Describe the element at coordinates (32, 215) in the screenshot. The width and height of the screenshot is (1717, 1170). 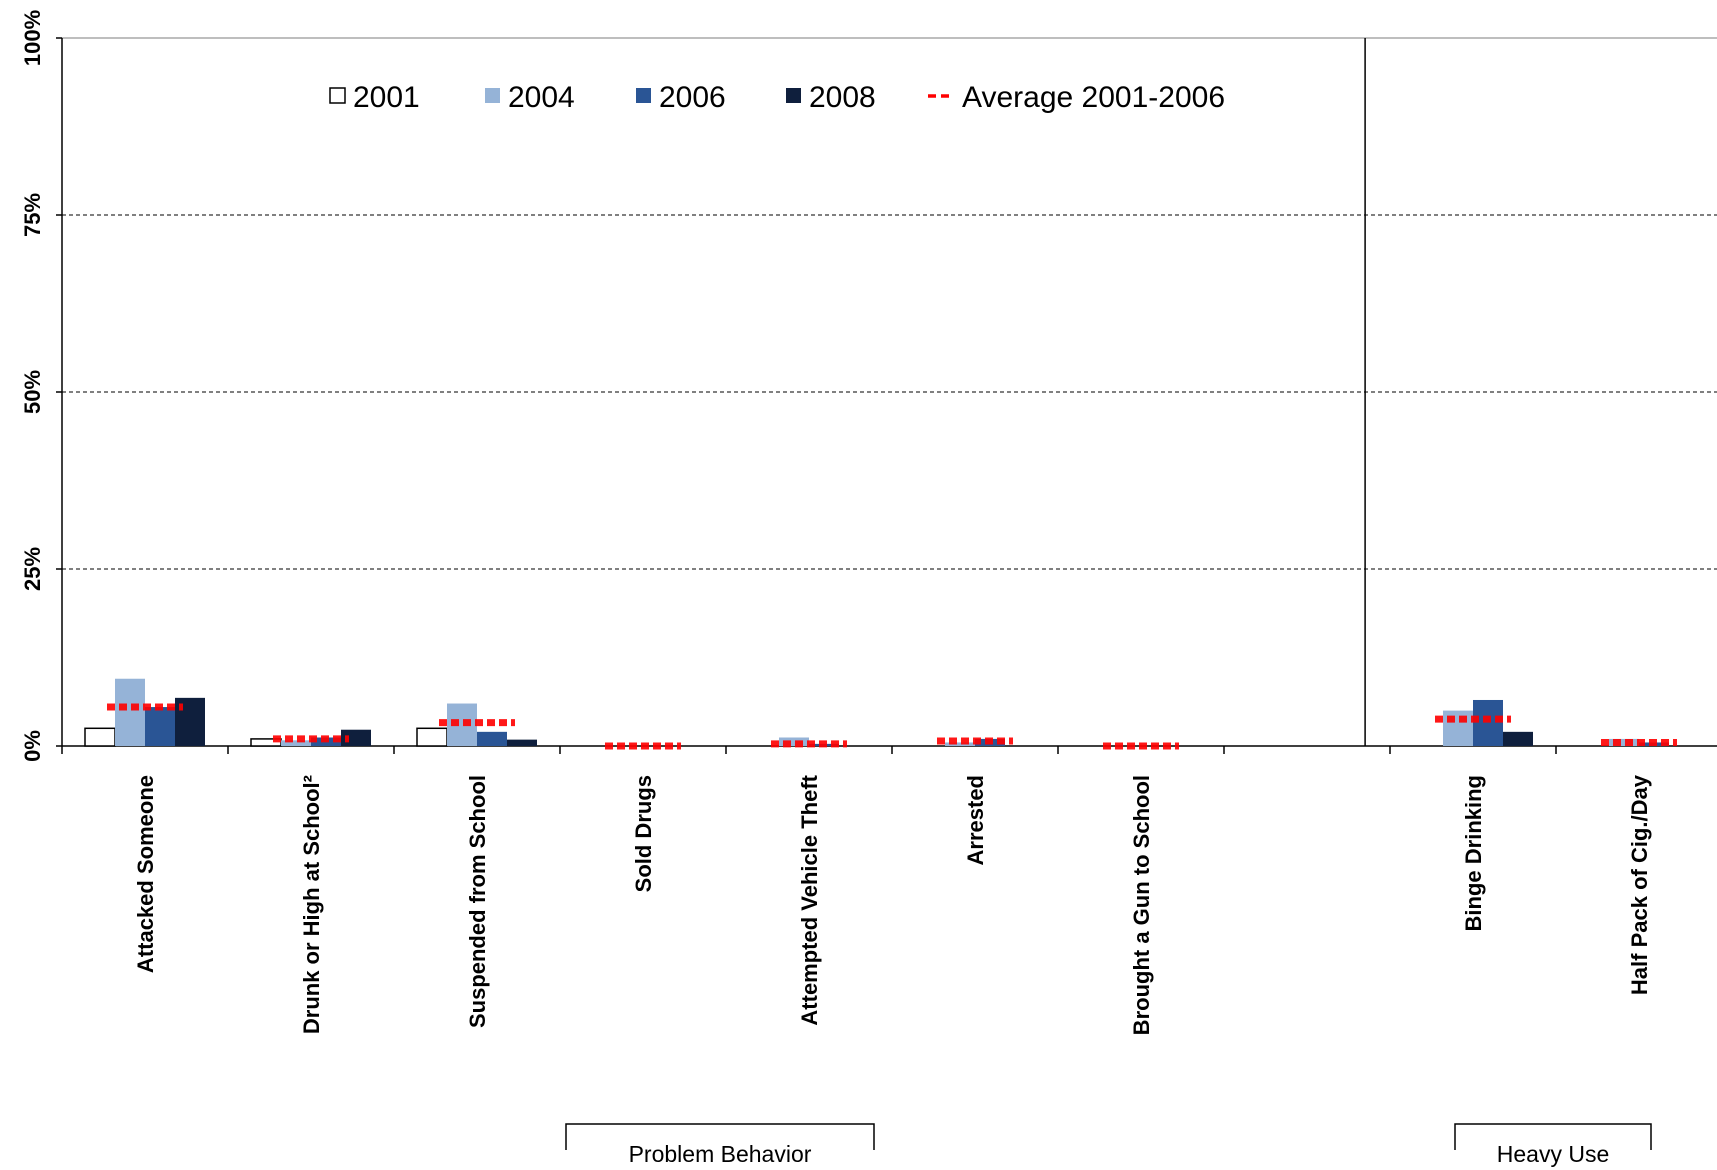
I see `y-tick-label-75: 75%` at that location.